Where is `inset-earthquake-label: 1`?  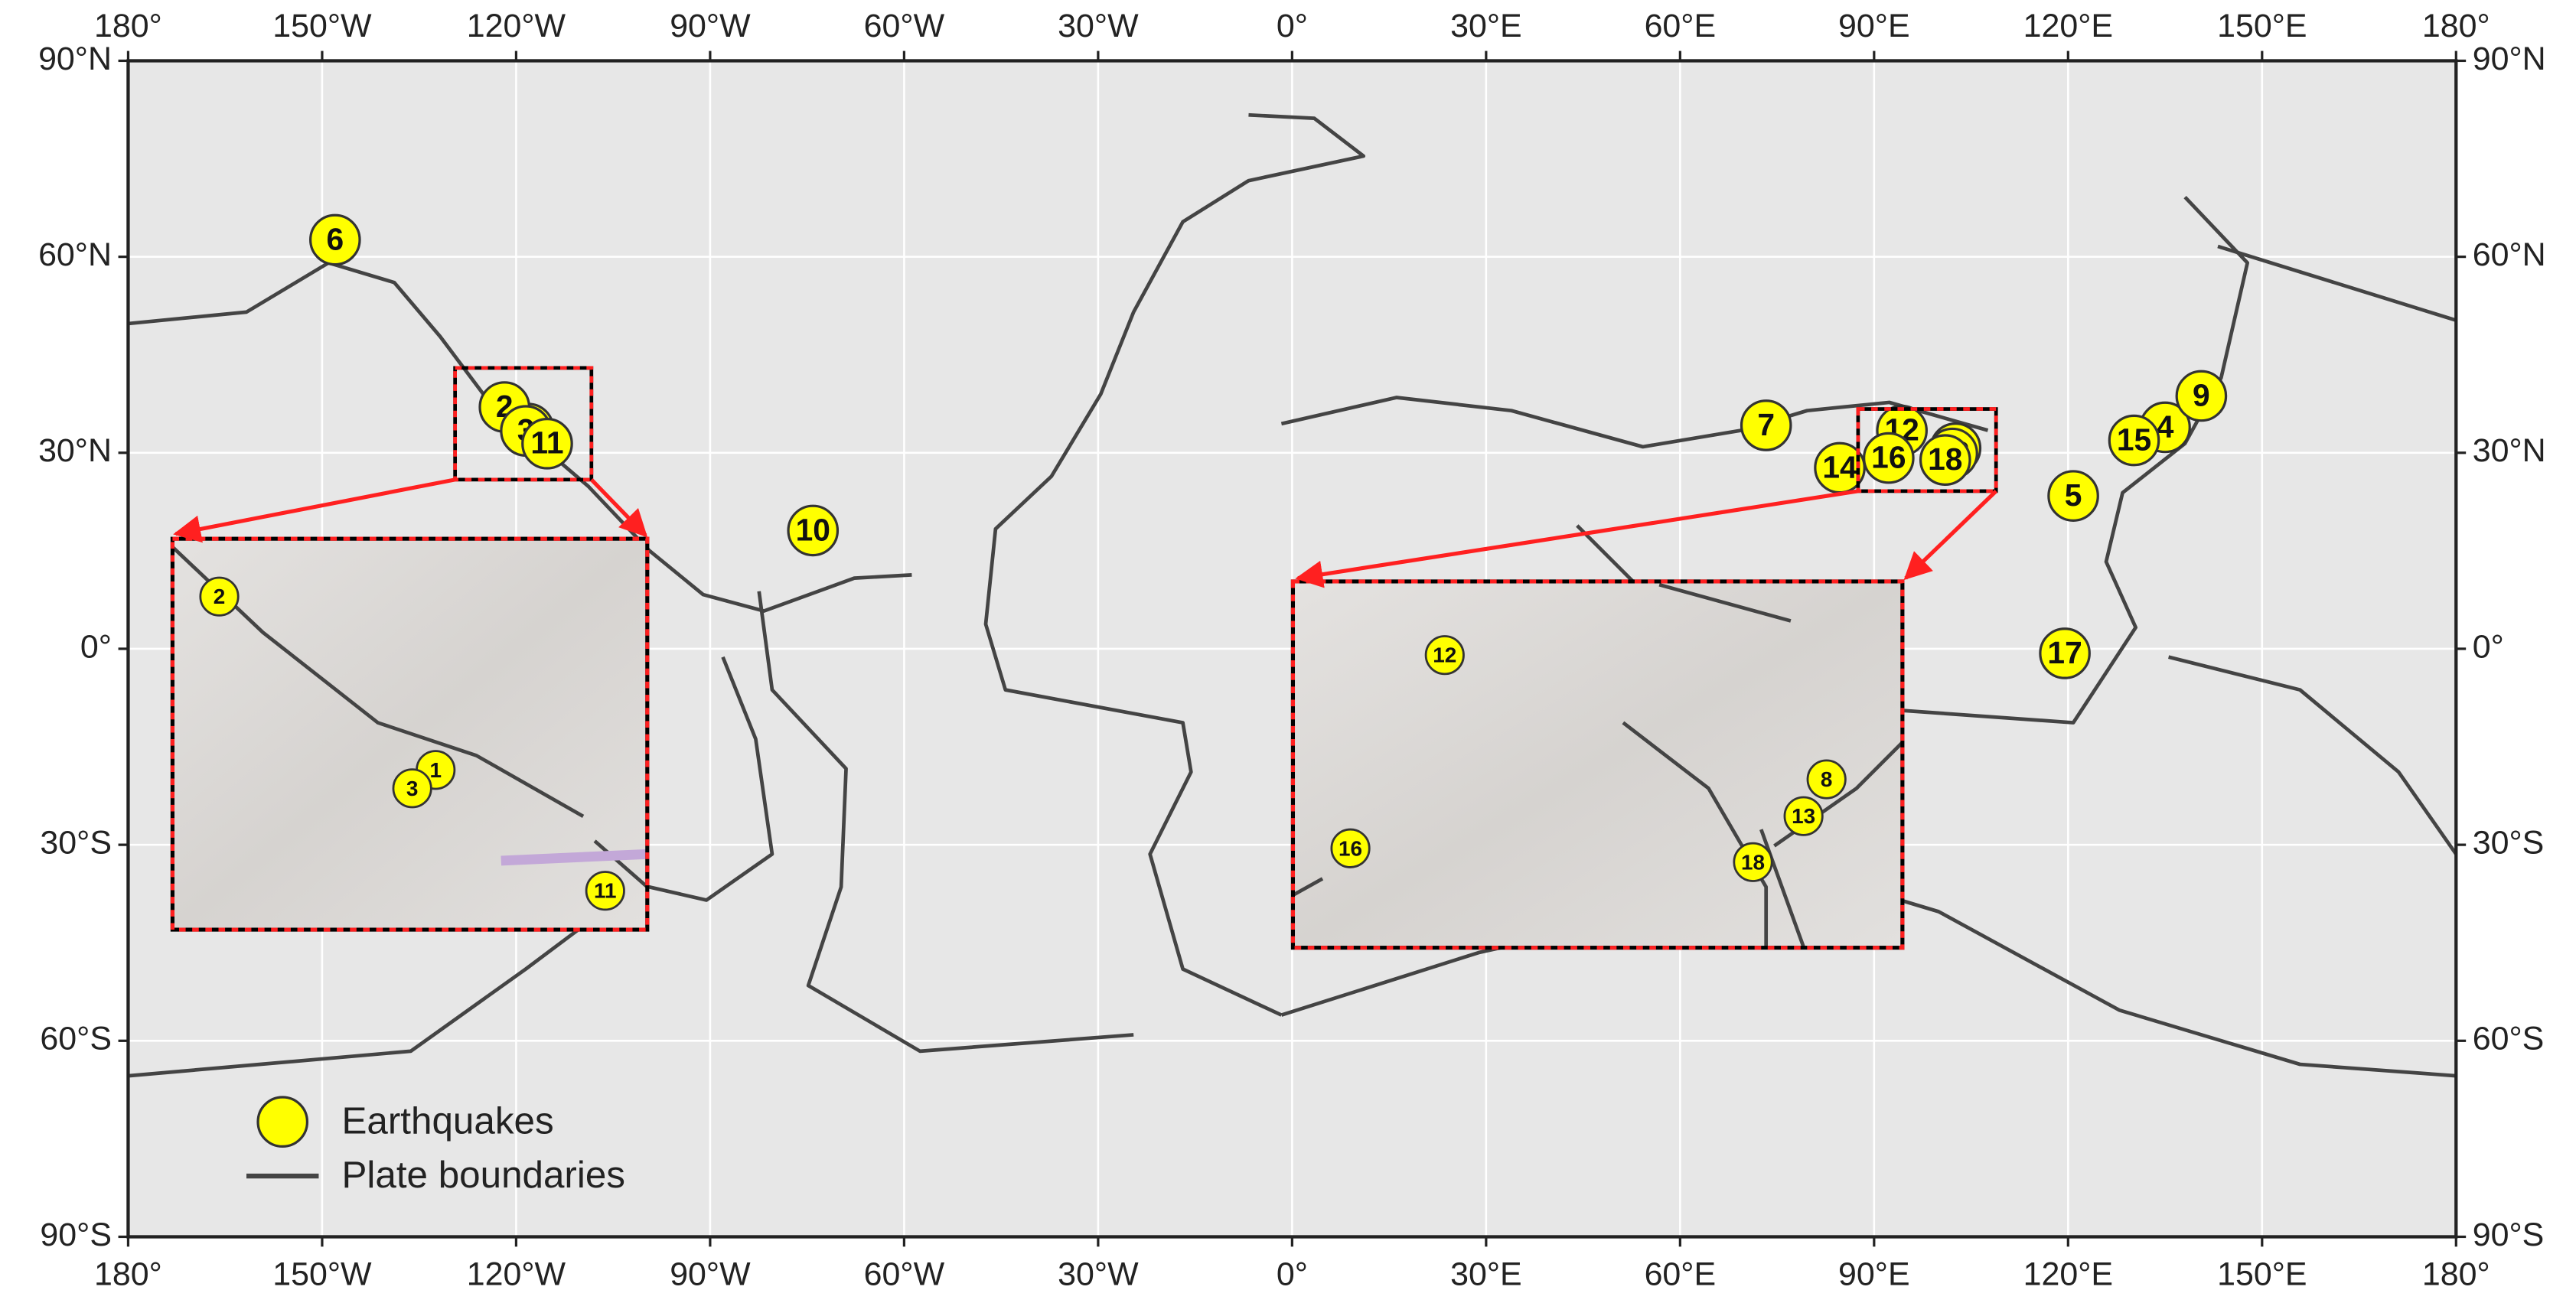 inset-earthquake-label: 1 is located at coordinates (435, 770).